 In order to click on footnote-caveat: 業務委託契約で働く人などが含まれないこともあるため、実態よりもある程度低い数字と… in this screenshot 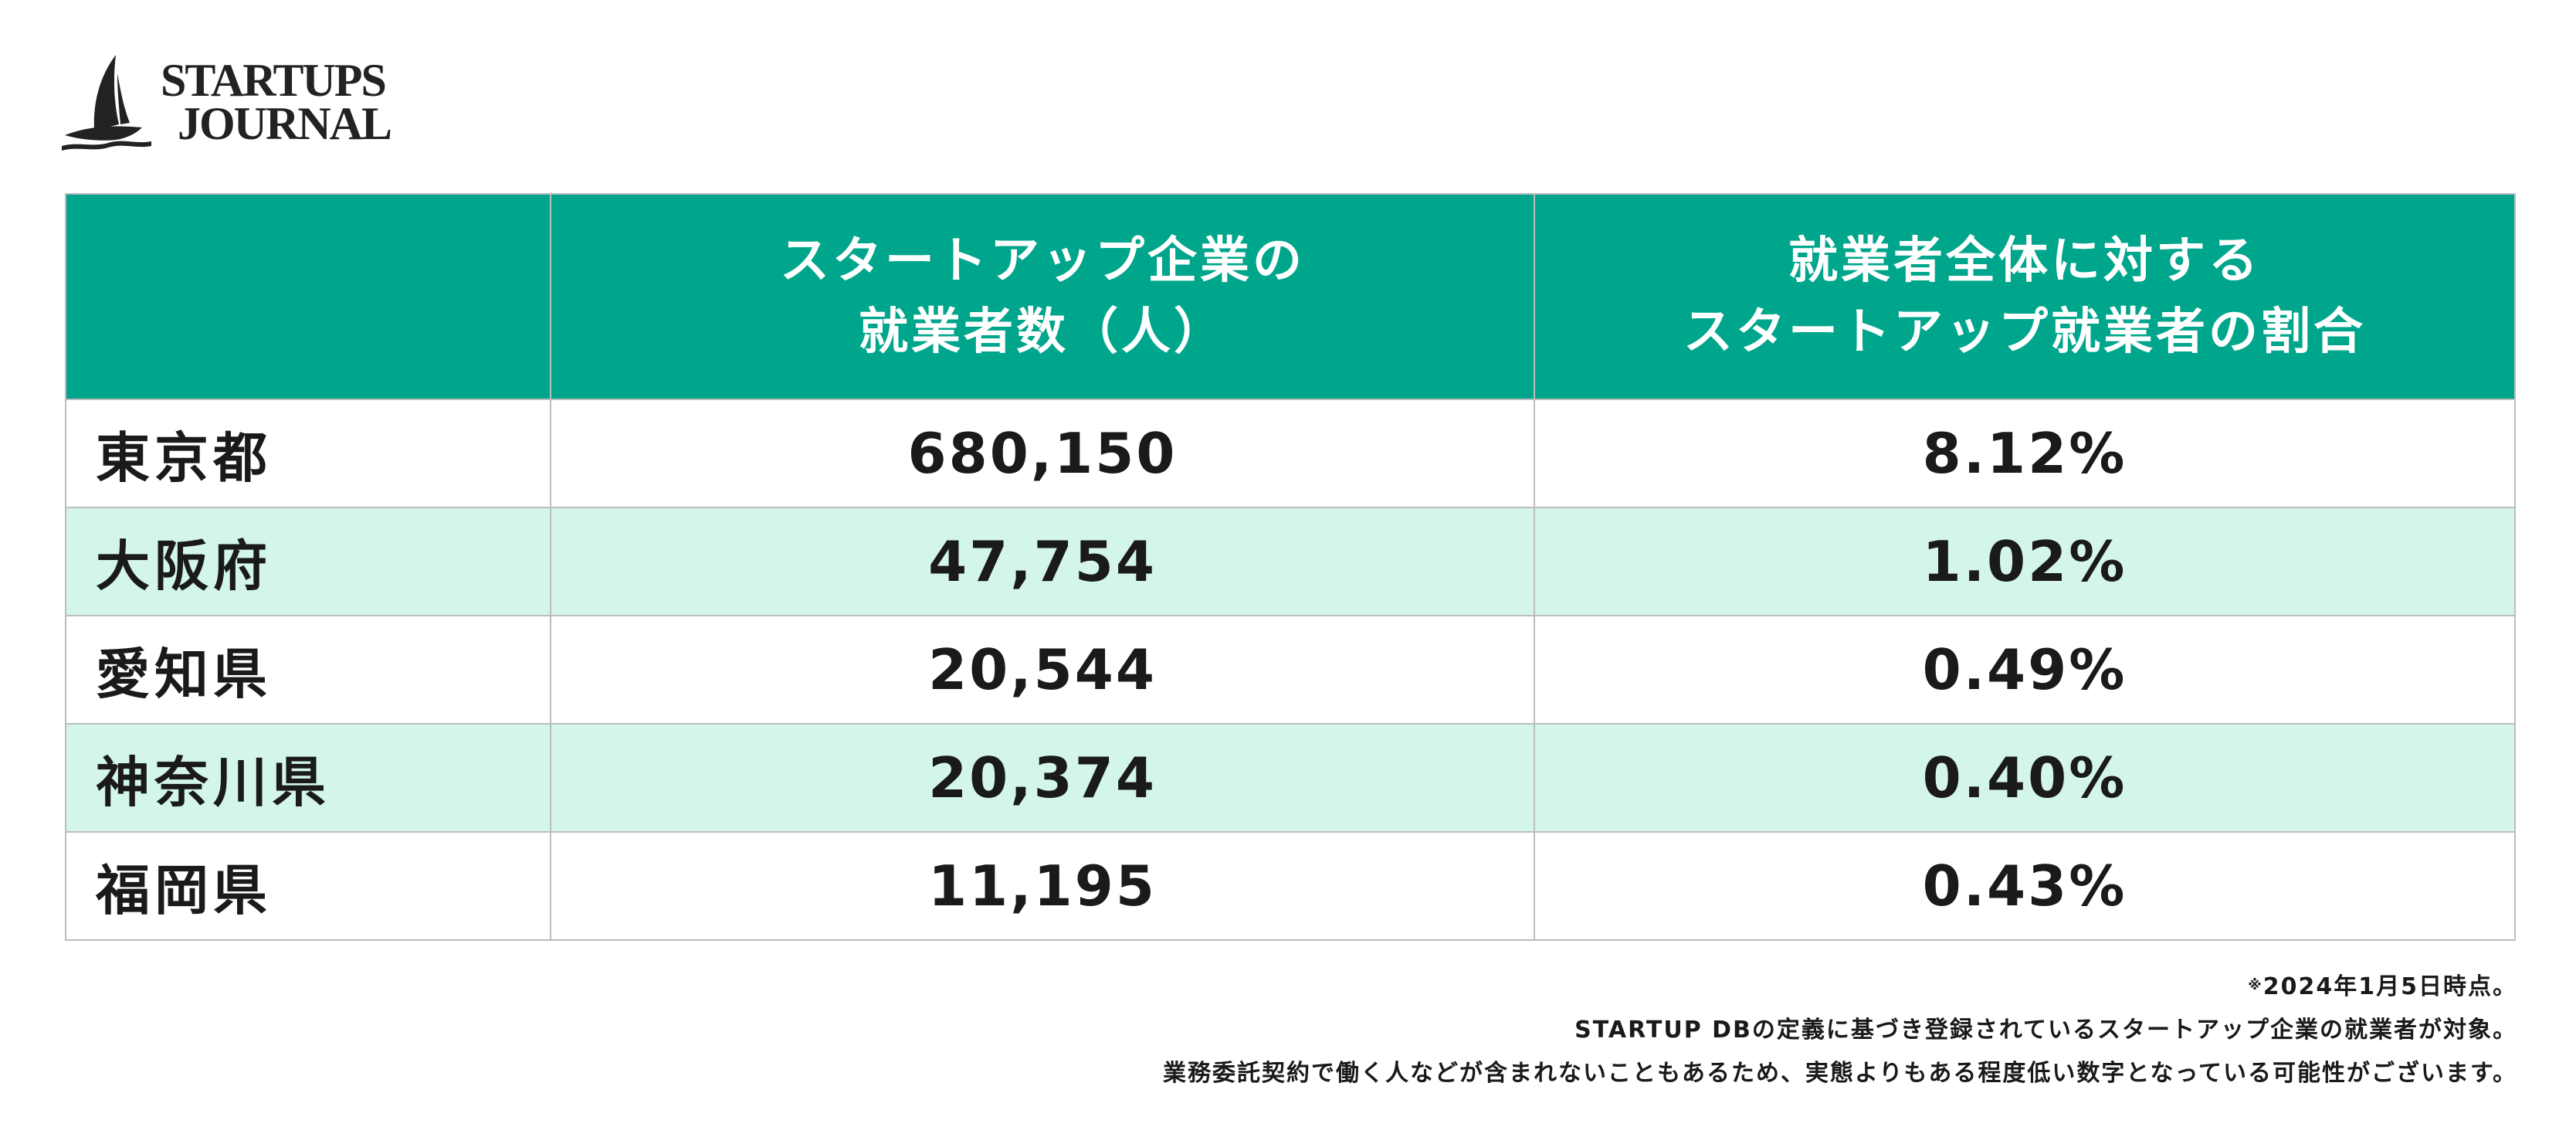, I will do `click(1840, 1073)`.